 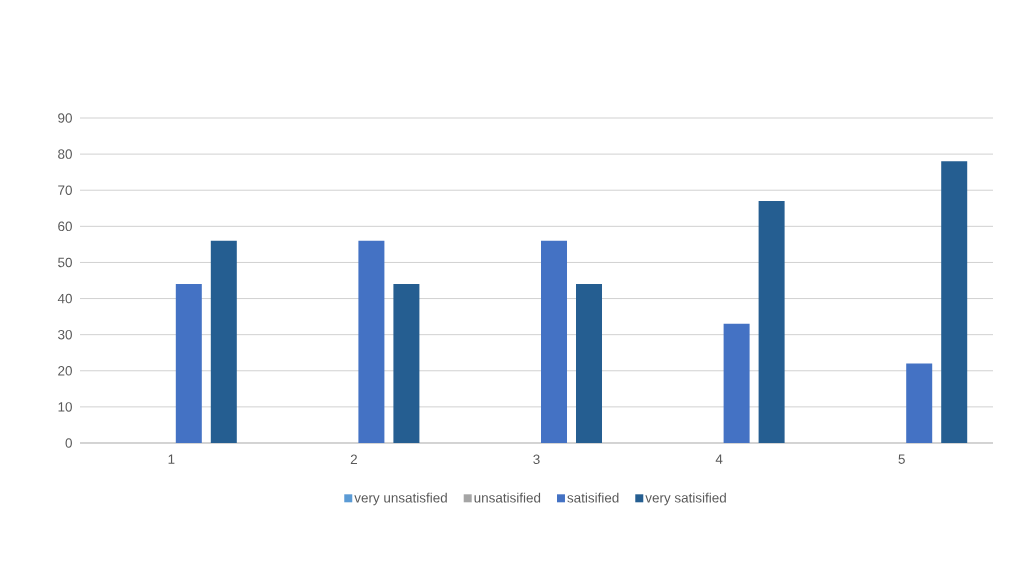 What do you see at coordinates (68, 443) in the screenshot?
I see `y-tick-label: 0` at bounding box center [68, 443].